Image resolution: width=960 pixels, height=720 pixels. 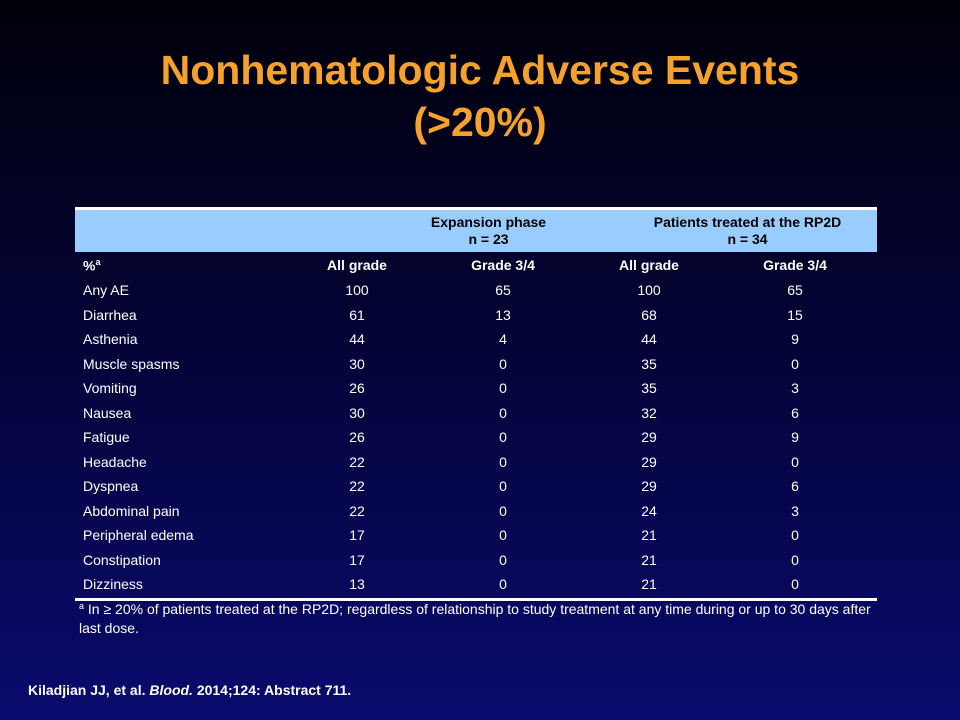 What do you see at coordinates (649, 314) in the screenshot?
I see `row-value: 68` at bounding box center [649, 314].